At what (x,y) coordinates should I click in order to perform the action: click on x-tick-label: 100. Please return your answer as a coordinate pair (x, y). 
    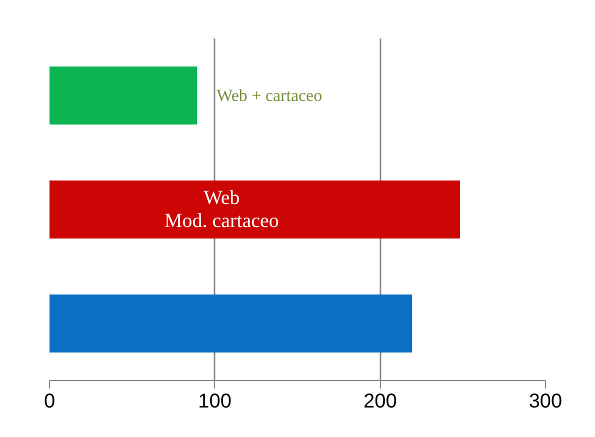
    Looking at the image, I should click on (215, 401).